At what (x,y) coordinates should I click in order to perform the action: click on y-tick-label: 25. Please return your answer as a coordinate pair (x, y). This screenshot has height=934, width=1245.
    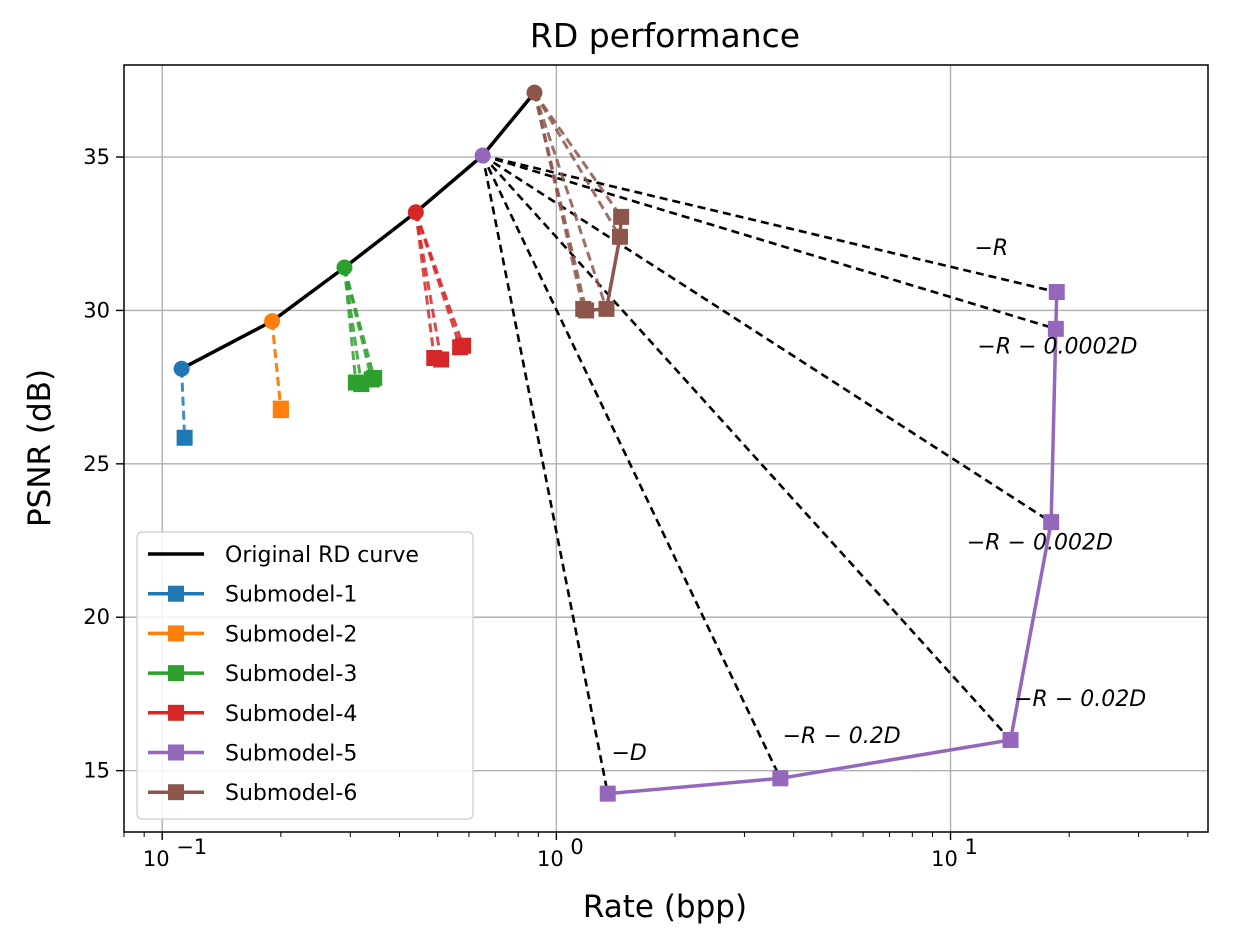
    Looking at the image, I should click on (96, 464).